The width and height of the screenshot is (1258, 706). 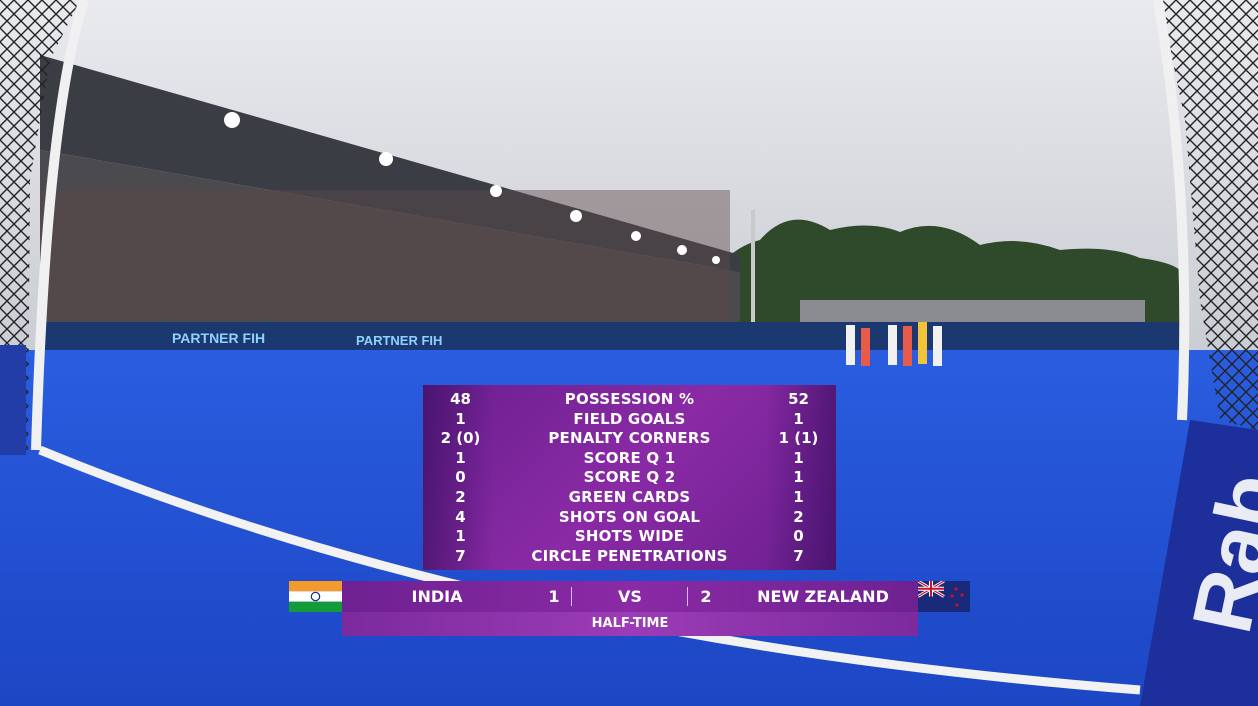 I want to click on india-flag-icon, so click(x=315, y=596).